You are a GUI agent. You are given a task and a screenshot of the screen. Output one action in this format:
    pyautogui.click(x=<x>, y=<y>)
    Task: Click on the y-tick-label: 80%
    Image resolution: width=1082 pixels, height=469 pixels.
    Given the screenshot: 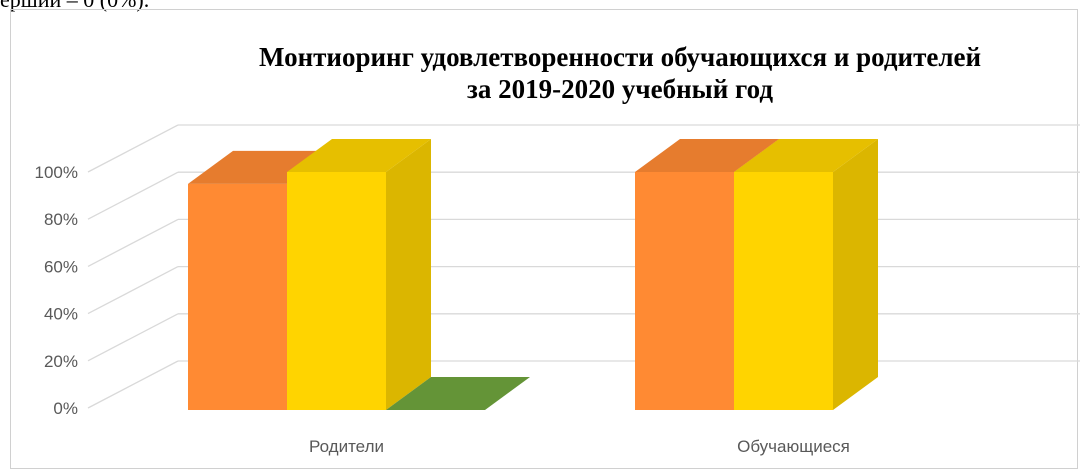 What is the action you would take?
    pyautogui.click(x=61, y=219)
    